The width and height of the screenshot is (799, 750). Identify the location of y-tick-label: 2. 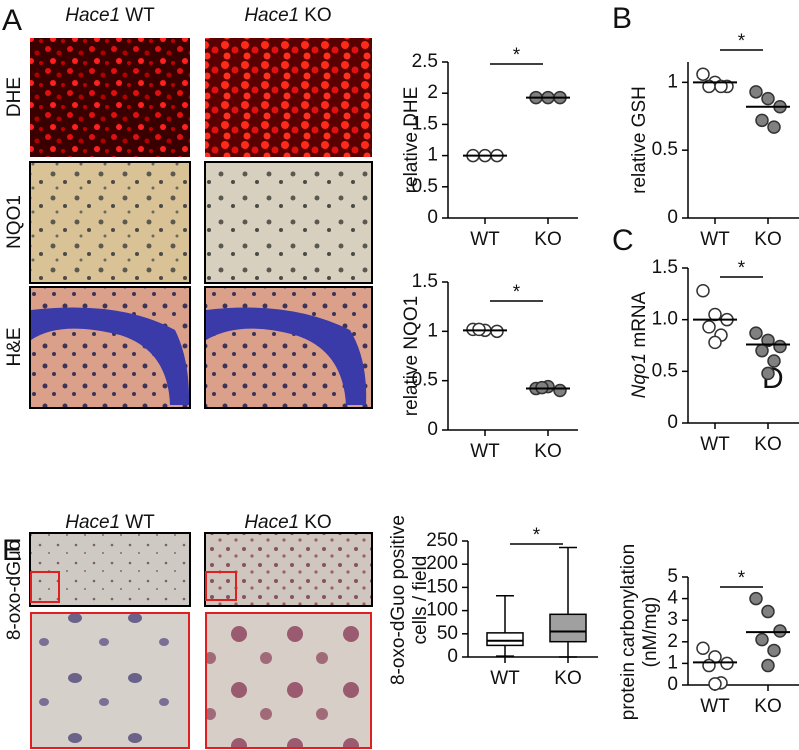
(672, 641).